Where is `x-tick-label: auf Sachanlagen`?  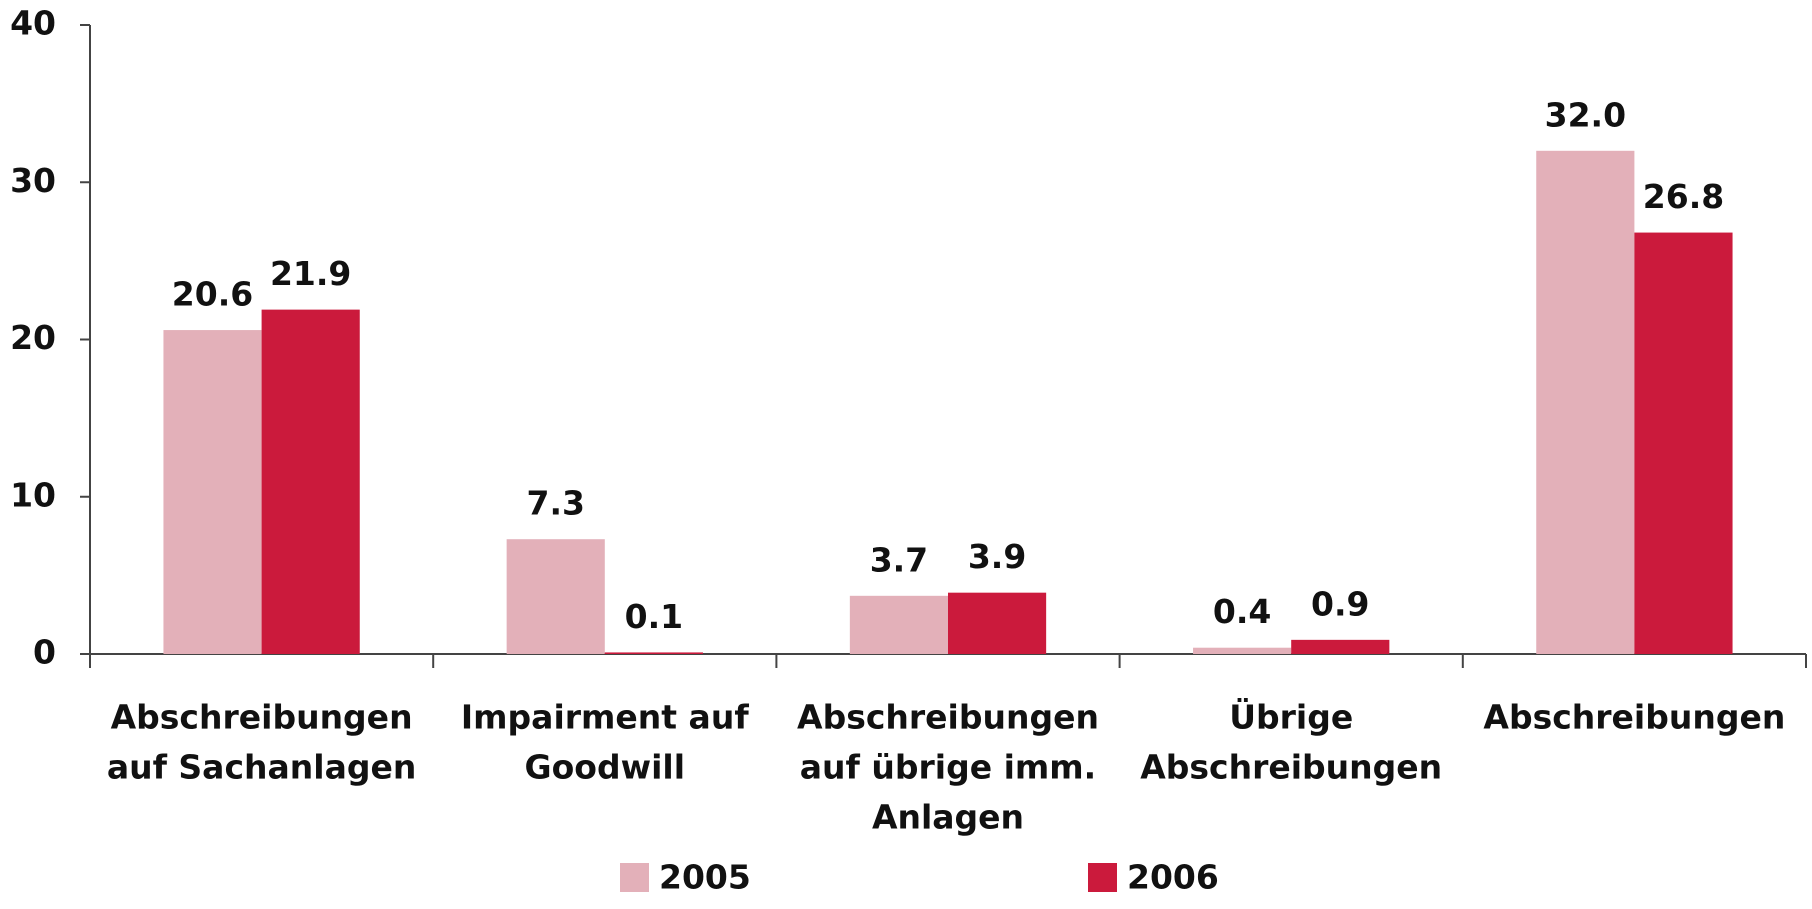
x-tick-label: auf Sachanlagen is located at coordinates (262, 767).